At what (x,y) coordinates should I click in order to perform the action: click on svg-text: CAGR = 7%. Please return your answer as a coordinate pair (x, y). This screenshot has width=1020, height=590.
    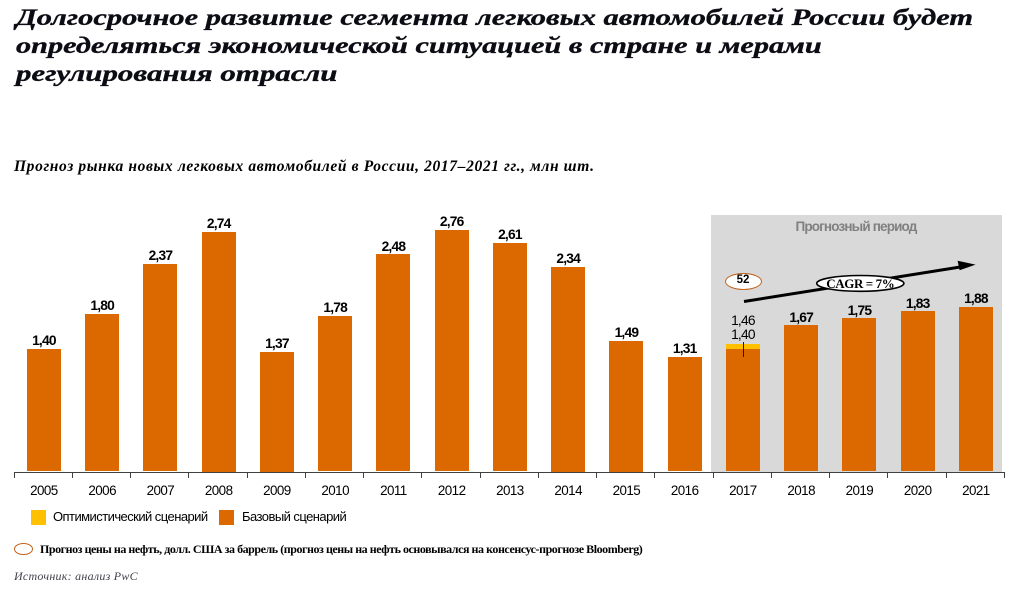
    Looking at the image, I should click on (860, 283).